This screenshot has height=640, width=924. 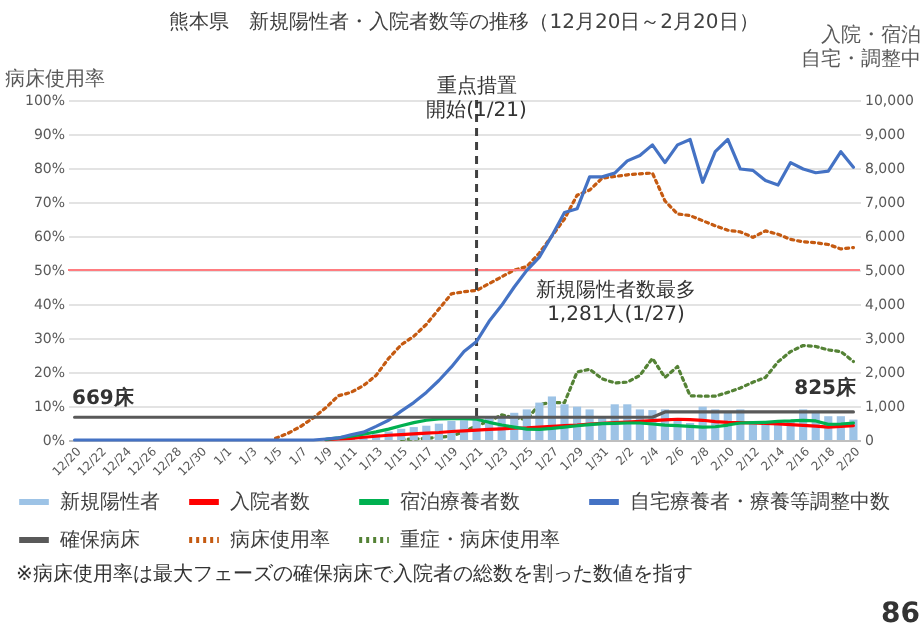 I want to click on legend-label: 入院者数, so click(x=270, y=502).